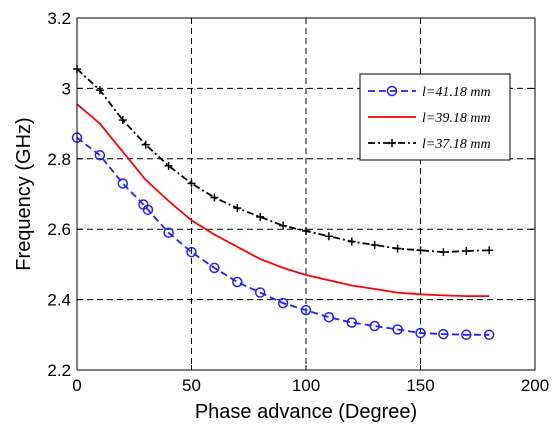  What do you see at coordinates (306, 412) in the screenshot?
I see `x-axis-label: Phase advance (Degree)` at bounding box center [306, 412].